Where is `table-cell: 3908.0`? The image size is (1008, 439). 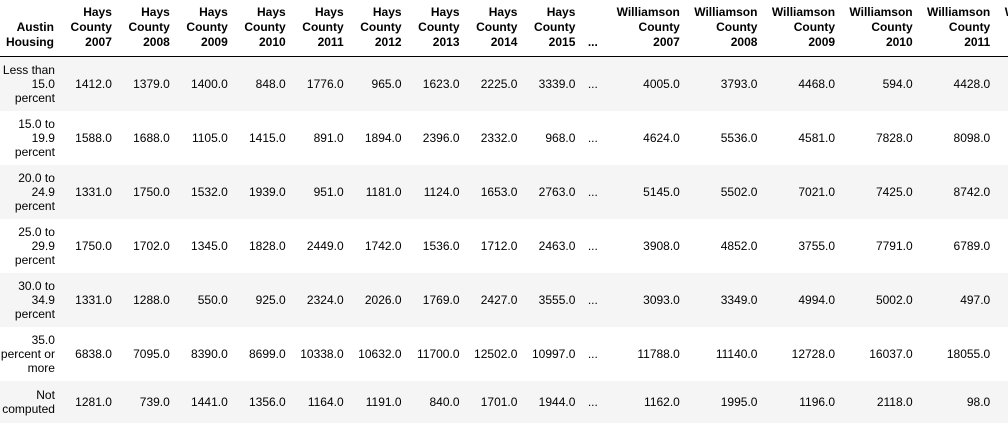
table-cell: 3908.0 is located at coordinates (661, 245).